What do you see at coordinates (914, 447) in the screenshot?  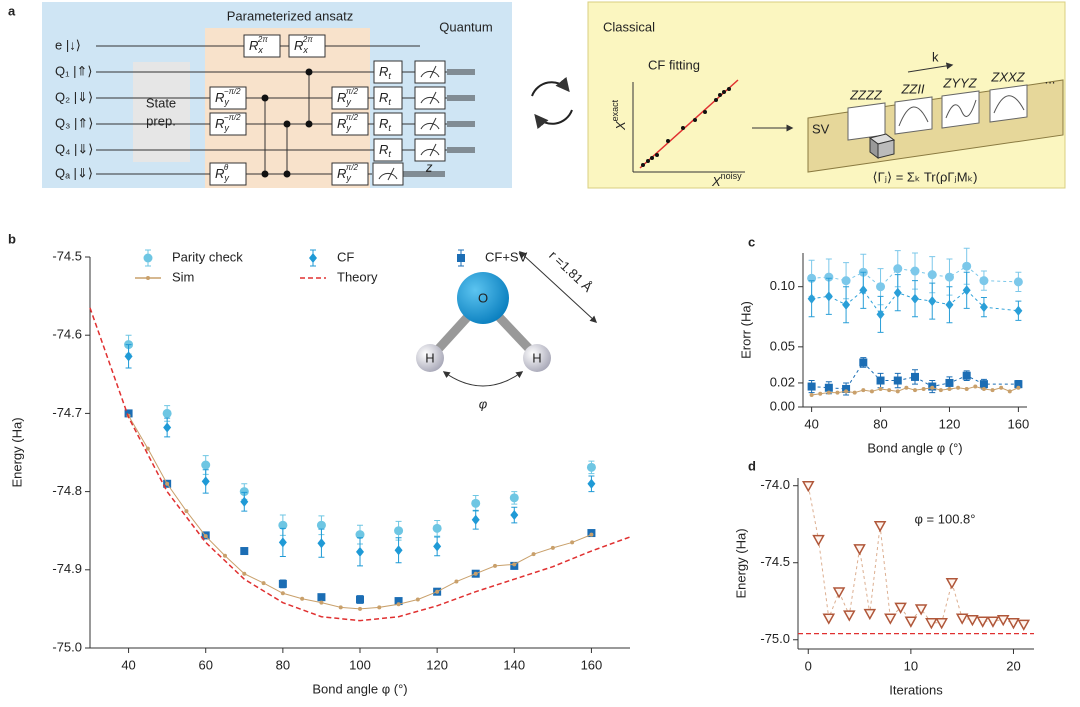 I see `x-axis-label: Bond angle φ (°)` at bounding box center [914, 447].